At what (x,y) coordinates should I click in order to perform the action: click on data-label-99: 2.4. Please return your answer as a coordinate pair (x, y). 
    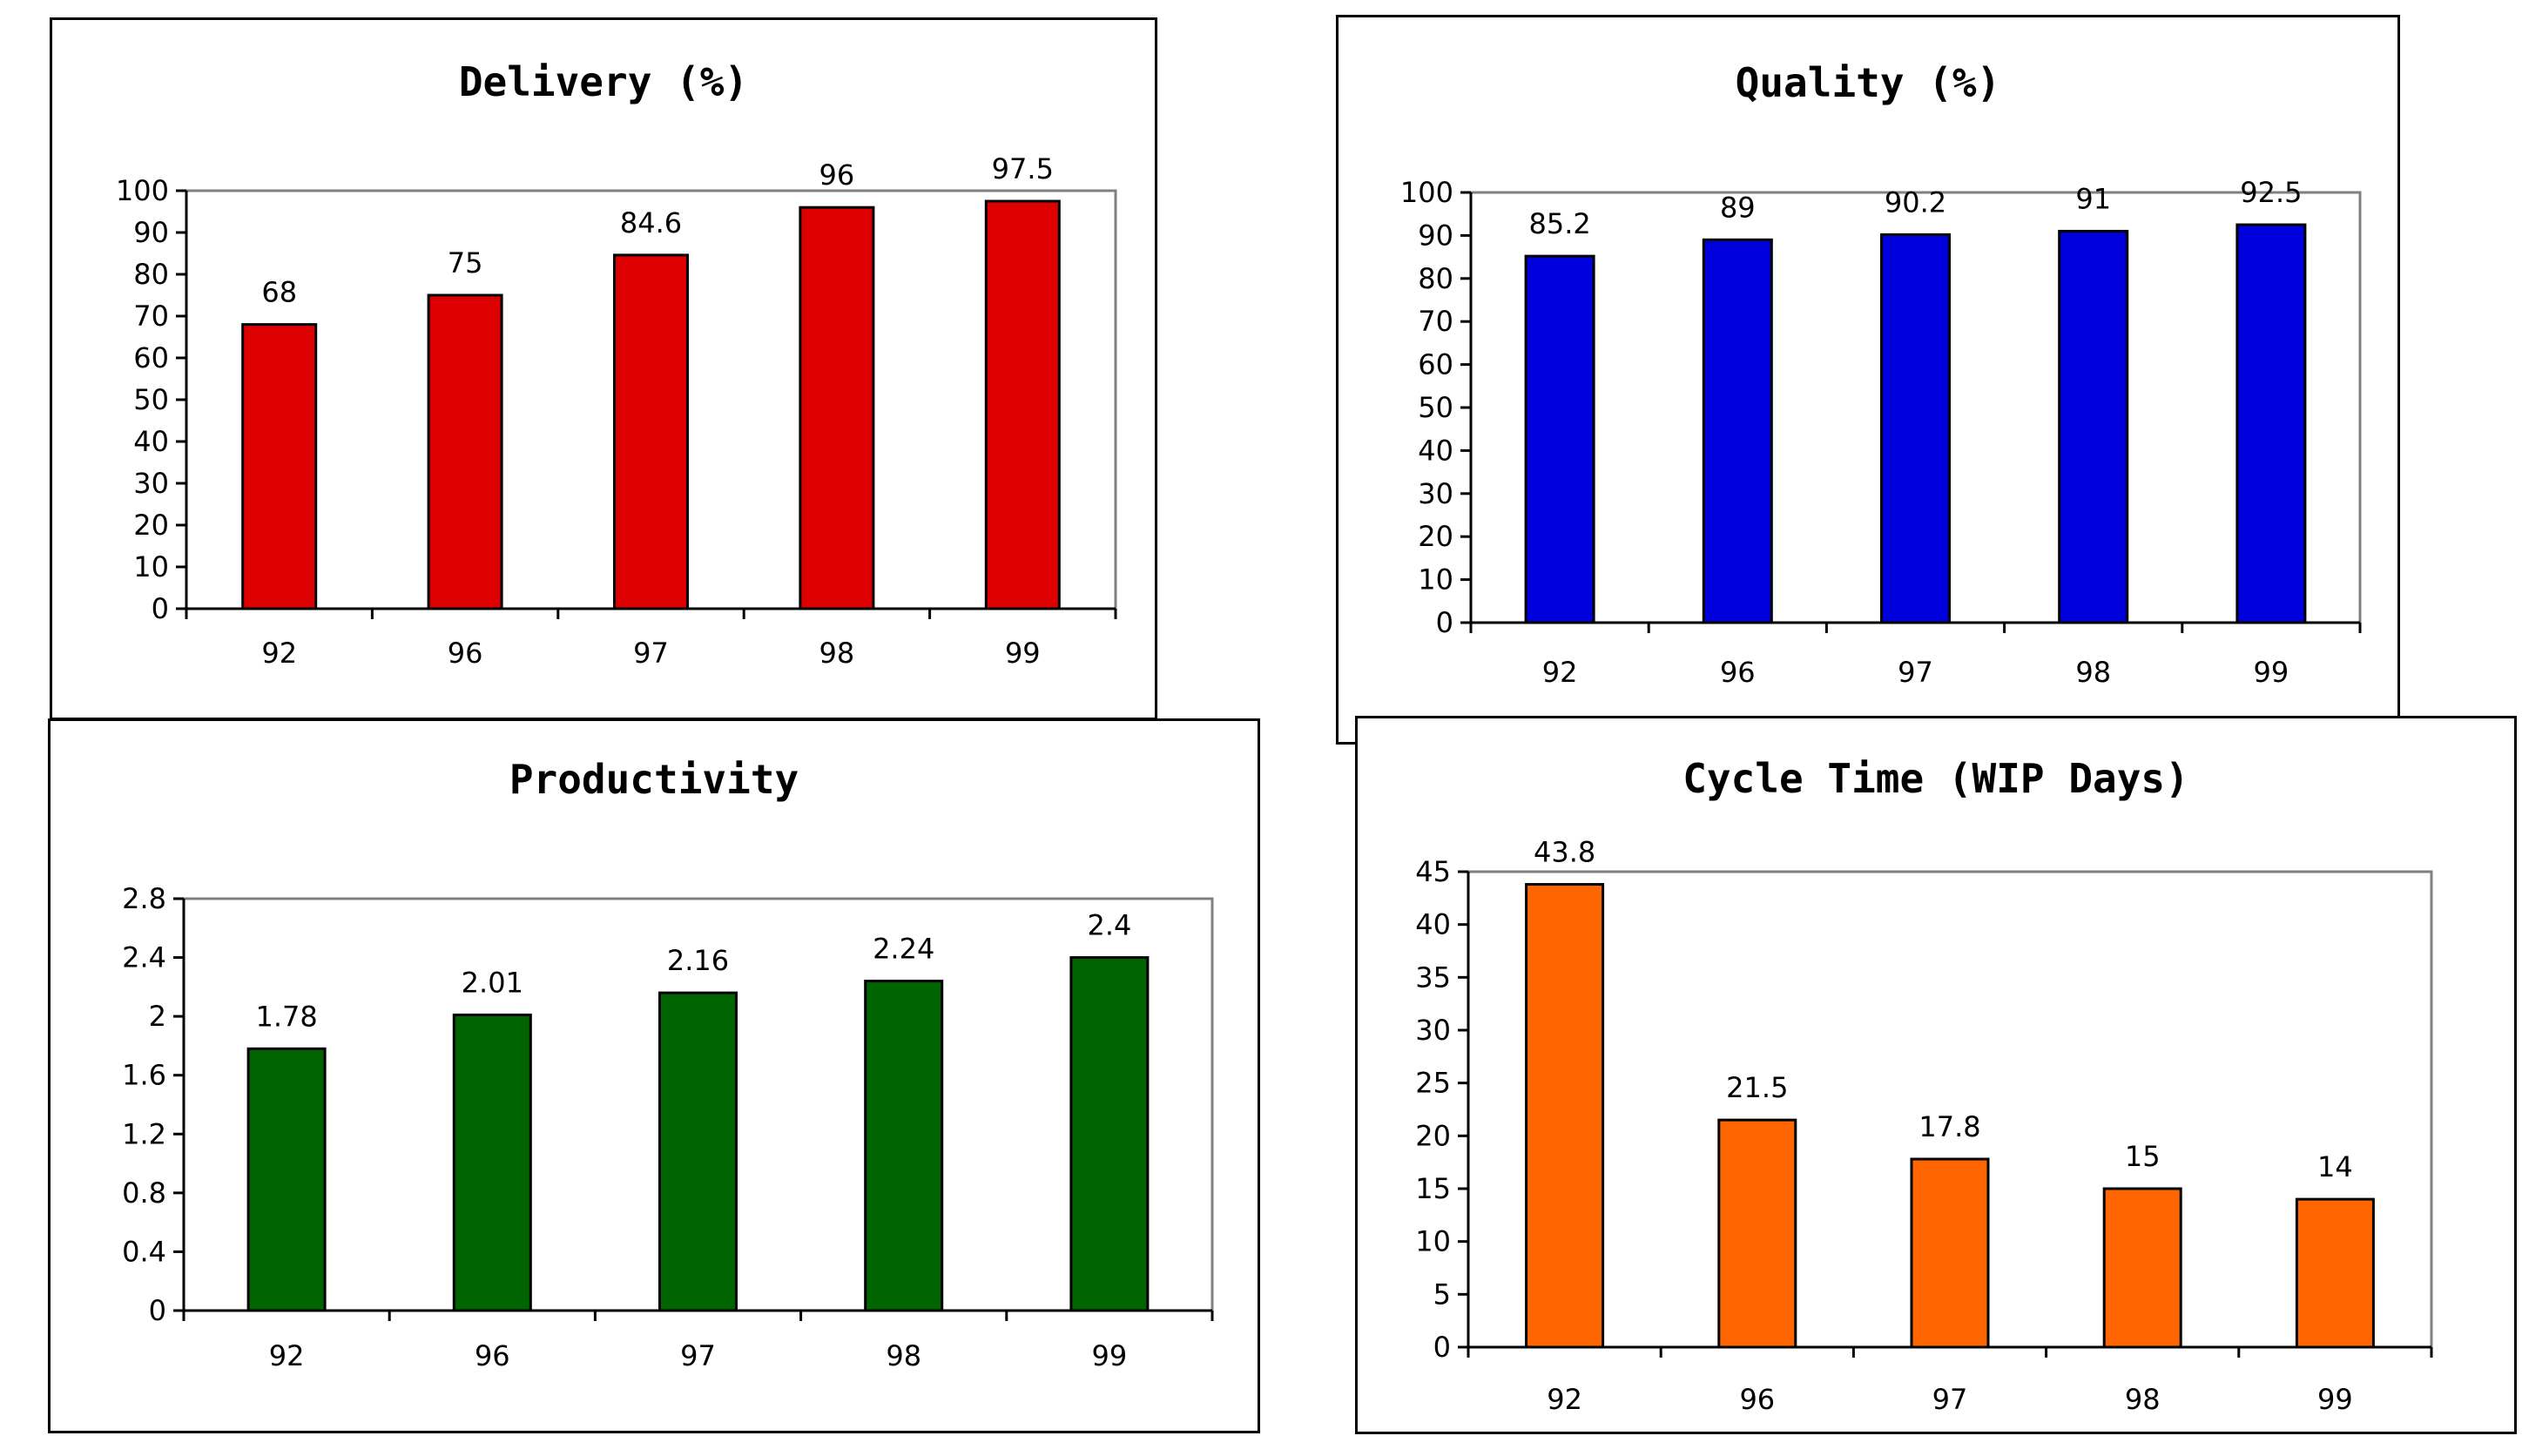
    Looking at the image, I should click on (1109, 925).